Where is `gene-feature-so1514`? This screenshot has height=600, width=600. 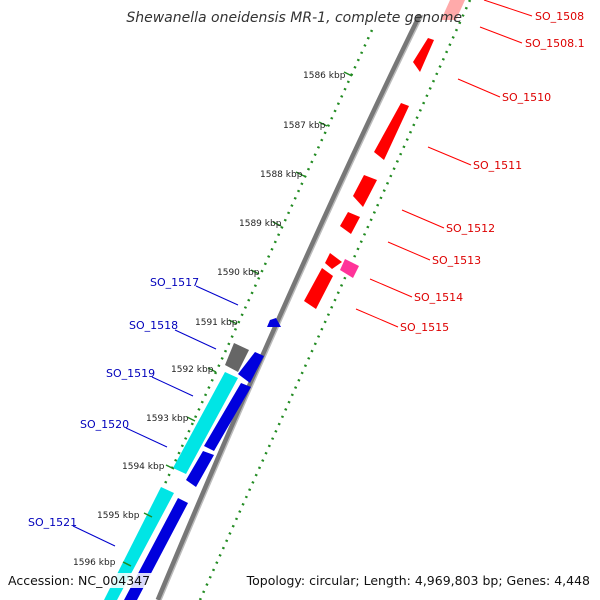 gene-feature-so1514 is located at coordinates (349, 268).